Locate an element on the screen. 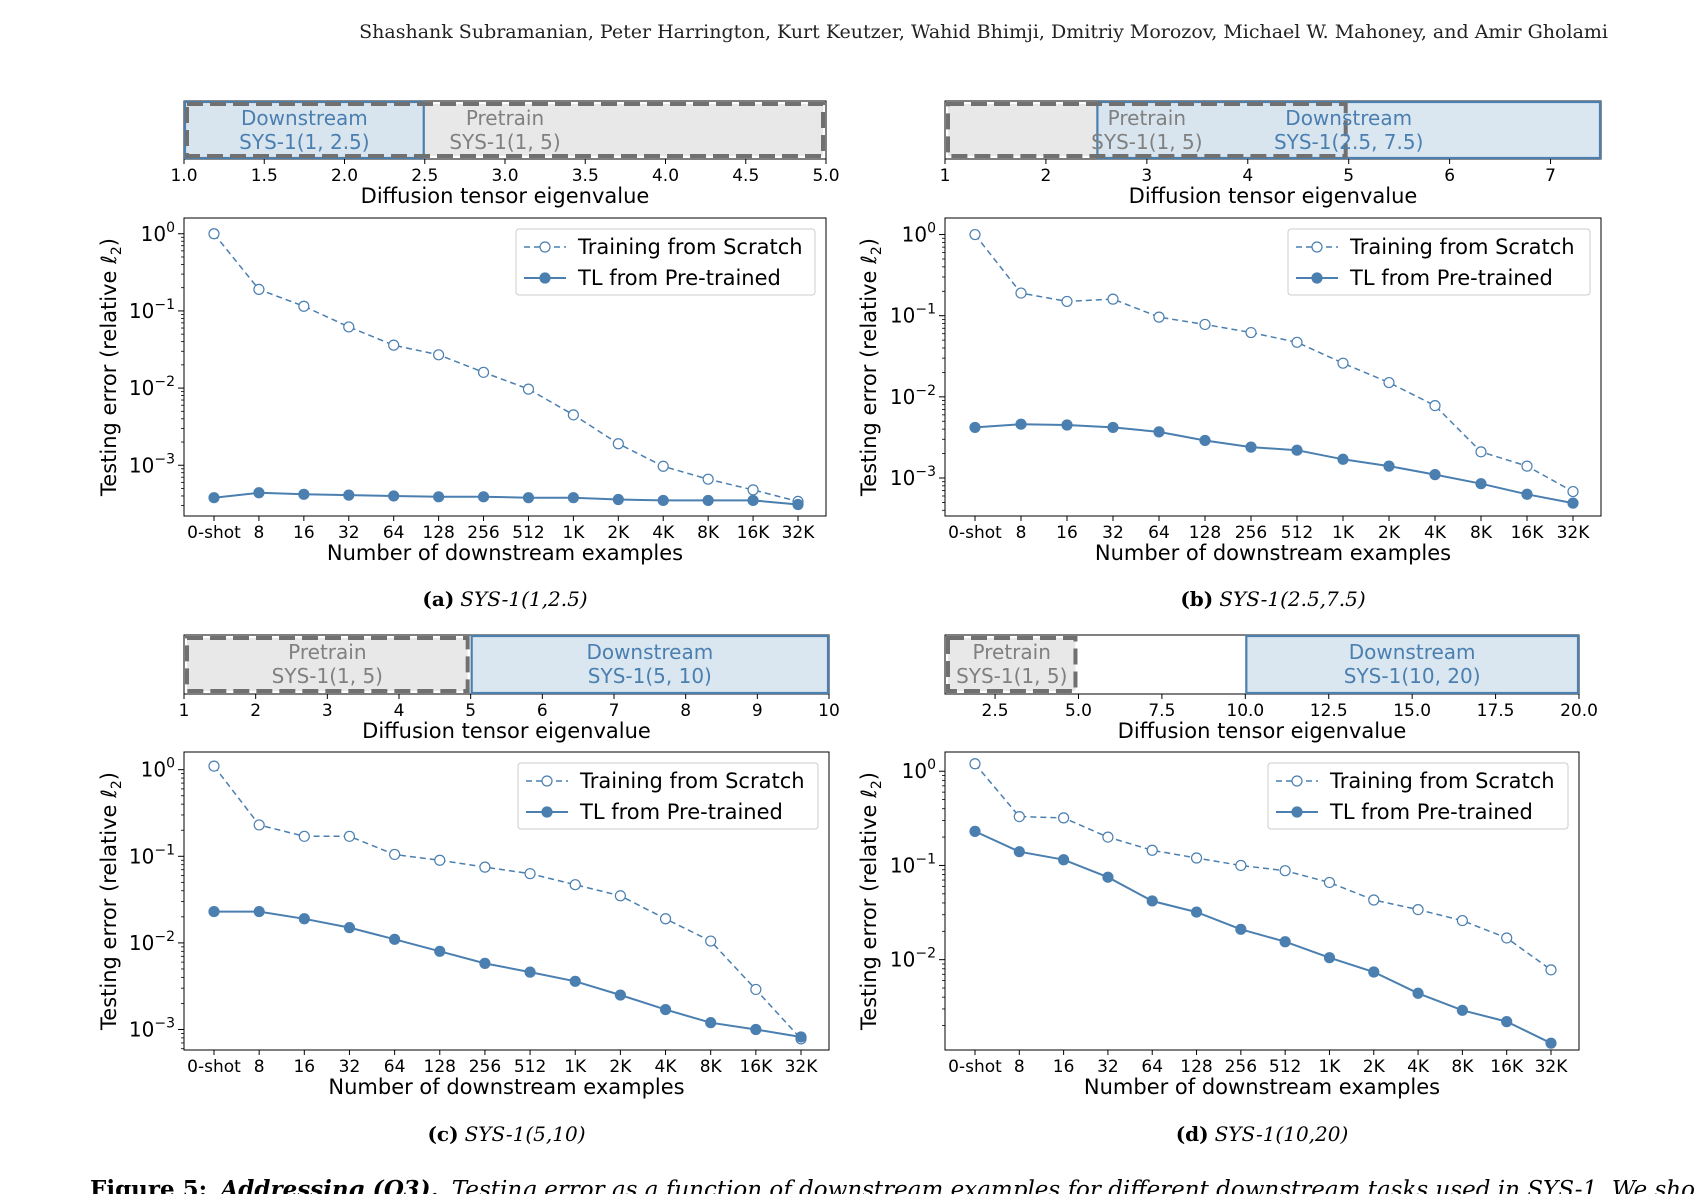 Image resolution: width=1694 pixels, height=1194 pixels. y-tick-label: 10⁻¹ is located at coordinates (913, 315).